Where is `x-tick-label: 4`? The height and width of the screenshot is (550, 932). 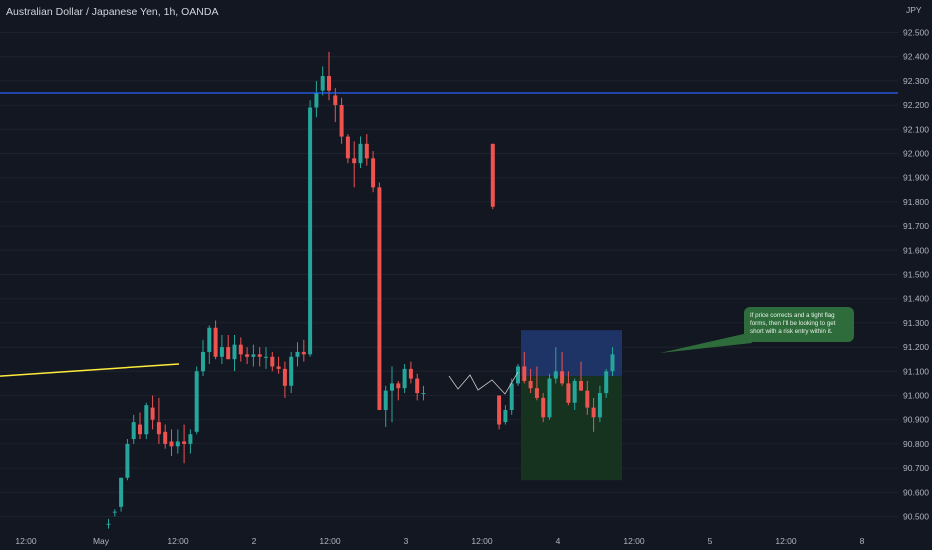 x-tick-label: 4 is located at coordinates (558, 541).